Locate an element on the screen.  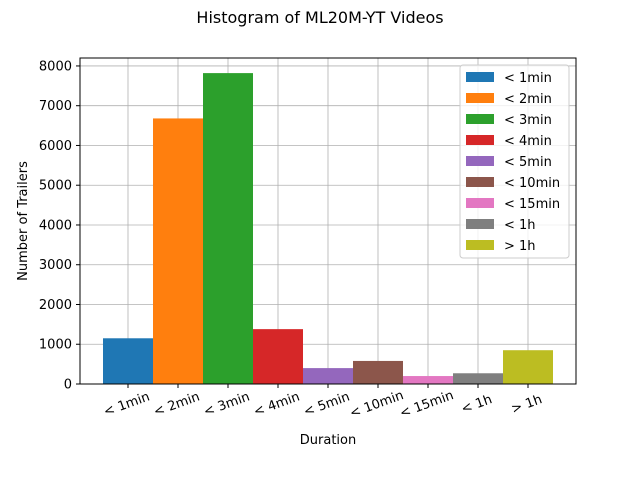
y-tick-label: 3000 is located at coordinates (55, 265).